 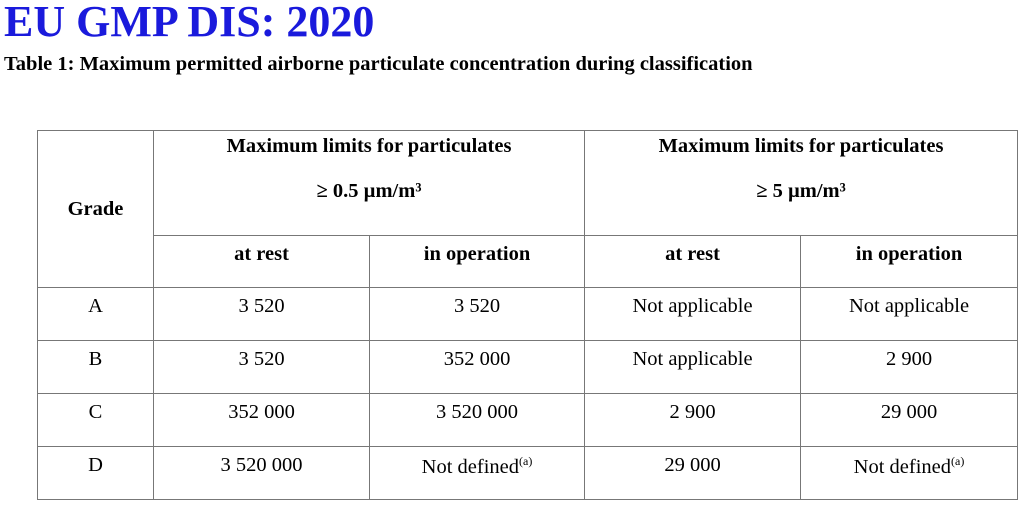 I want to click on data-cell: C, so click(x=95, y=420).